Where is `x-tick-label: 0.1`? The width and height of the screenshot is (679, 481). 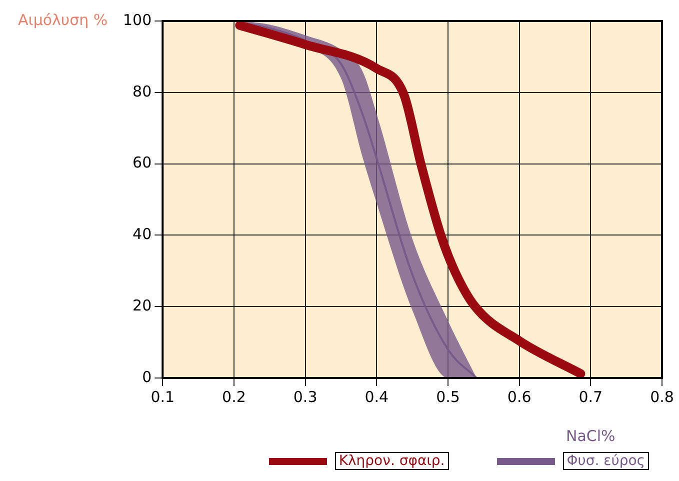 x-tick-label: 0.1 is located at coordinates (162, 397).